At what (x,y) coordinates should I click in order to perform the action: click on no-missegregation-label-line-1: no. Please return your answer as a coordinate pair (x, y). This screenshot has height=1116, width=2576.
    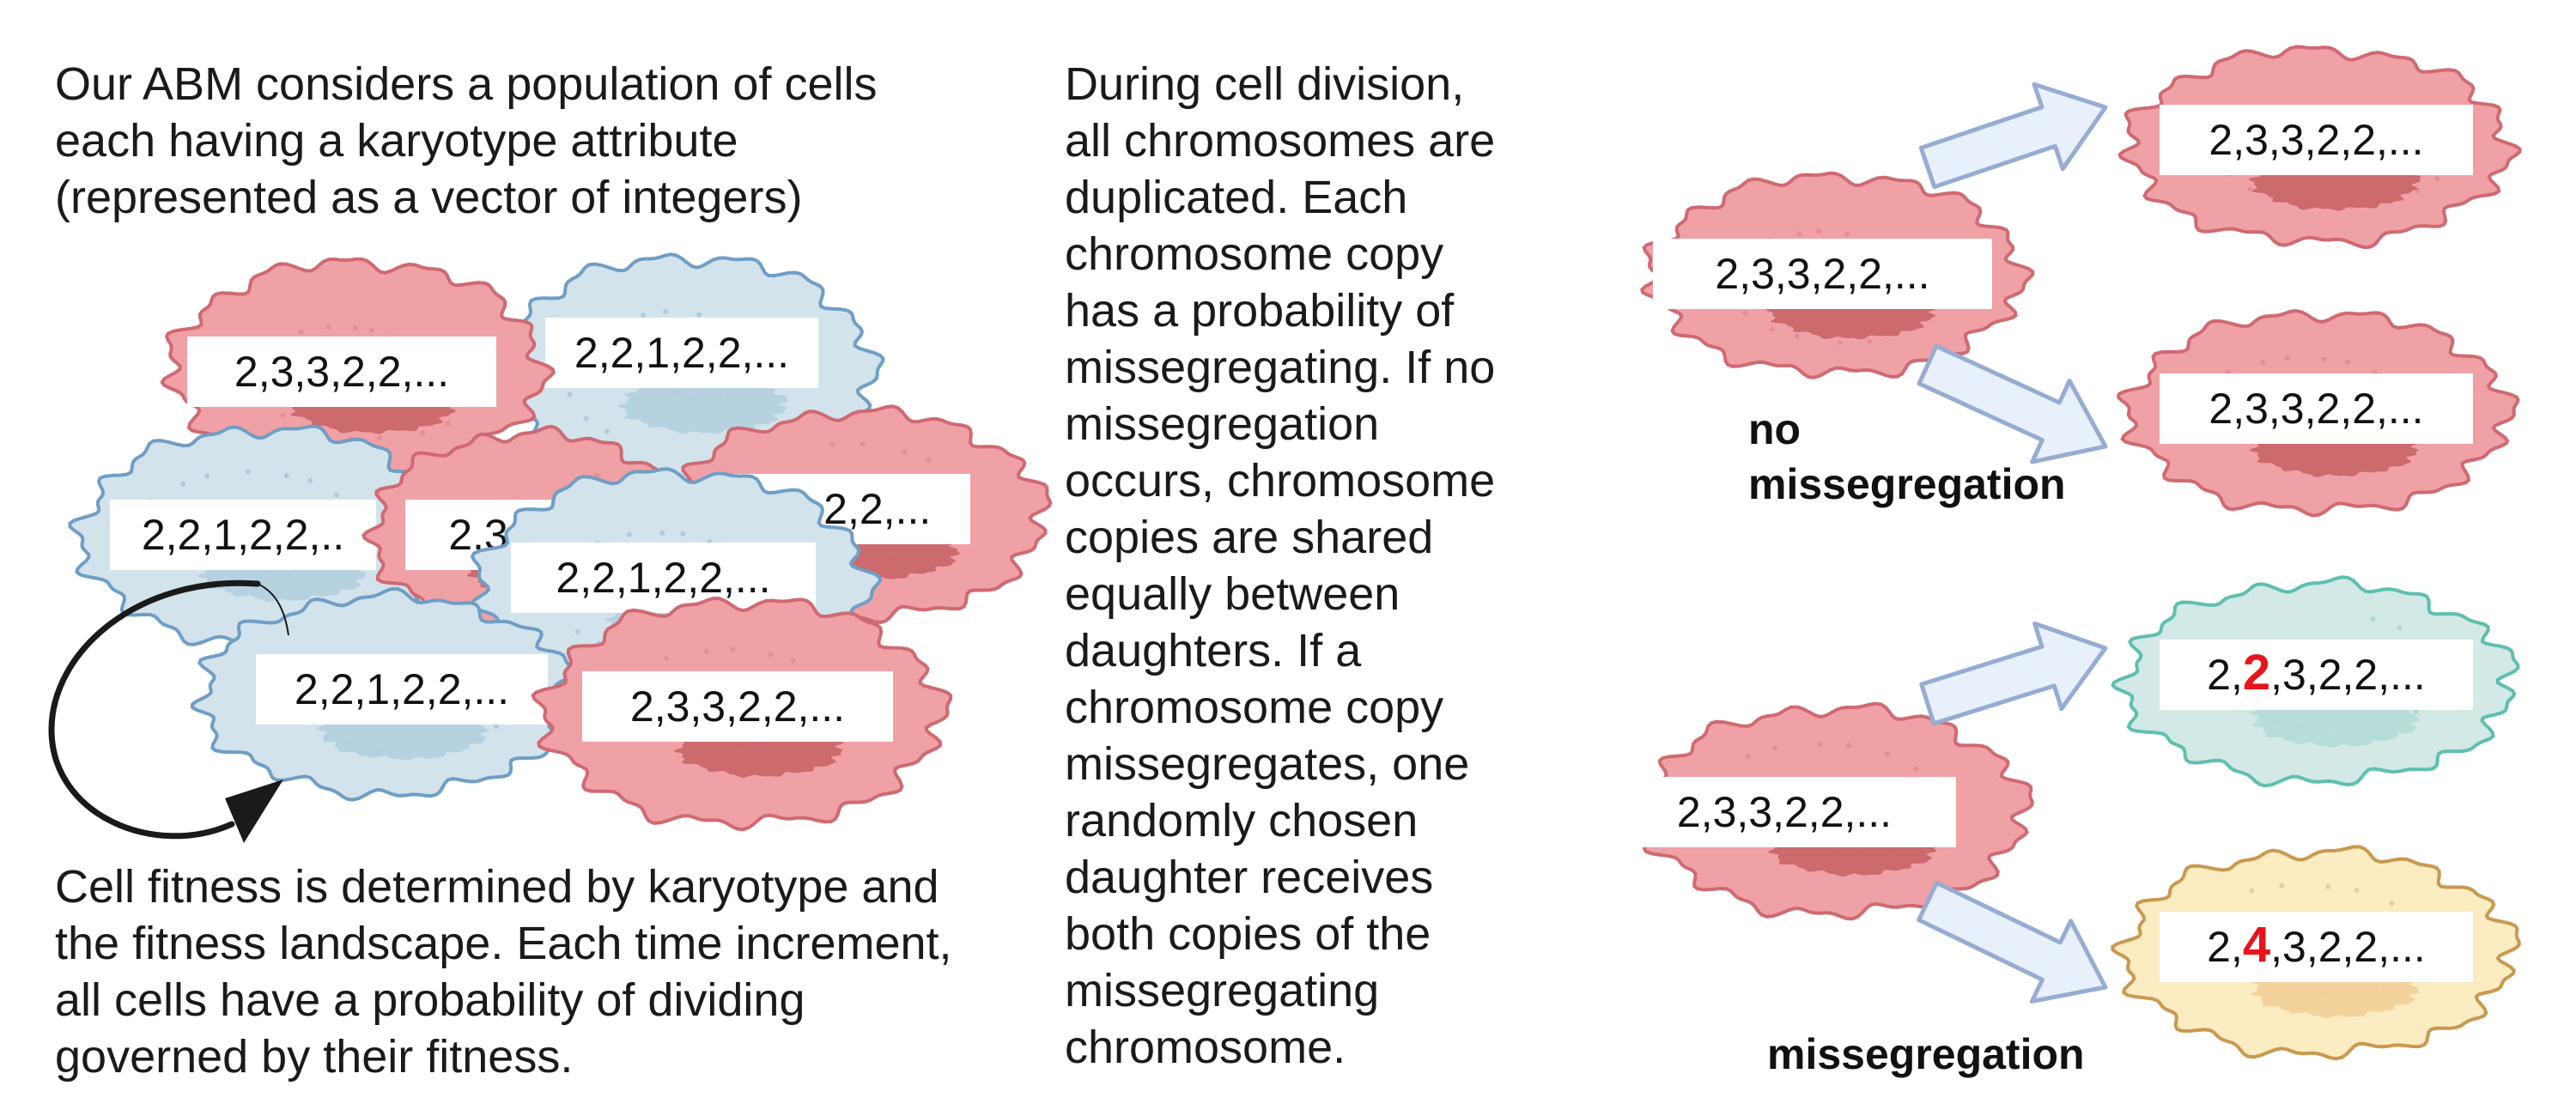
    Looking at the image, I should click on (1775, 429).